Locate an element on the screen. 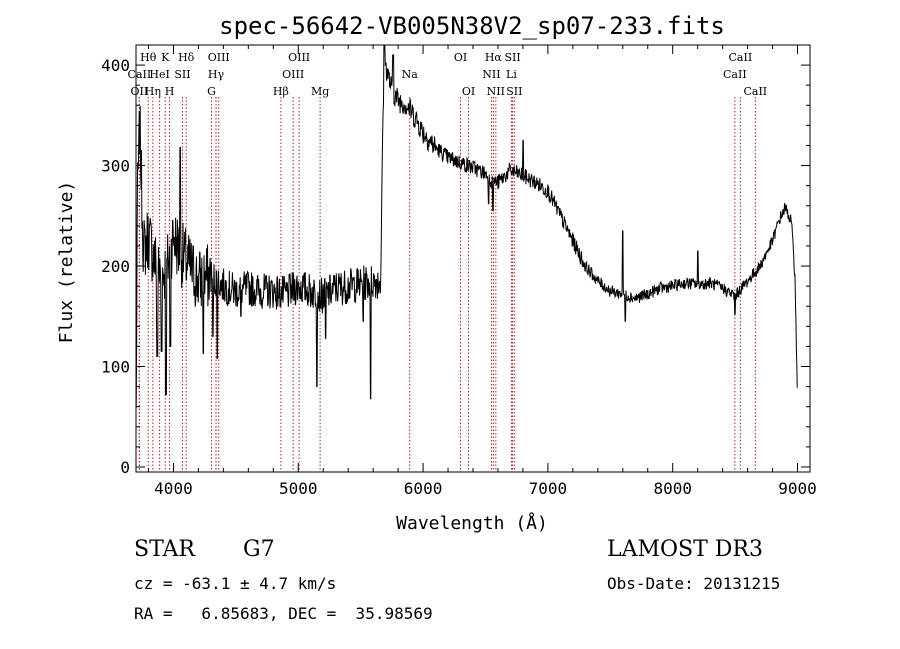  observation-date: Obs-Date: 20131215 is located at coordinates (694, 583).